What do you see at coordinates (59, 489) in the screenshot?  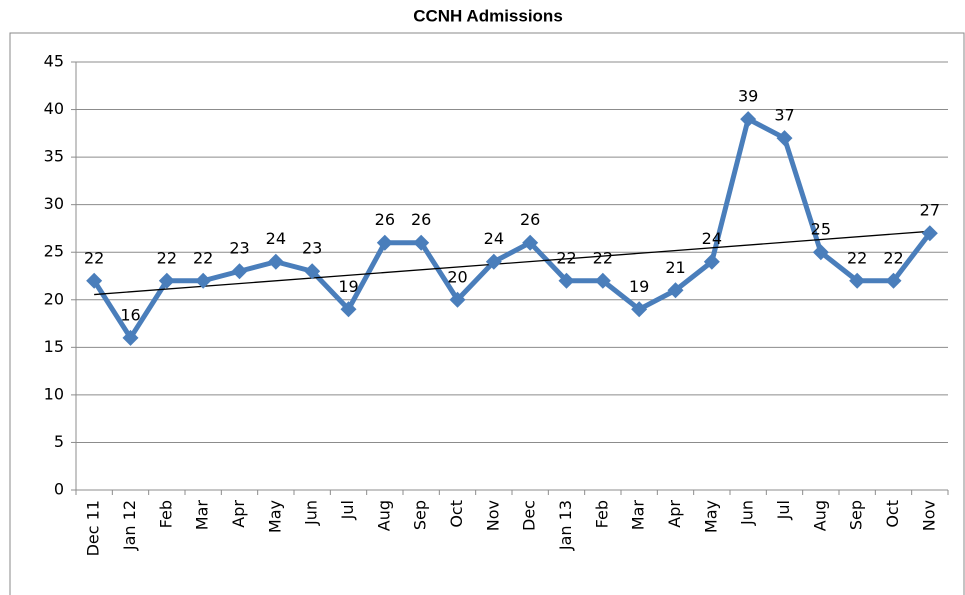 I see `y-tick-label: 0` at bounding box center [59, 489].